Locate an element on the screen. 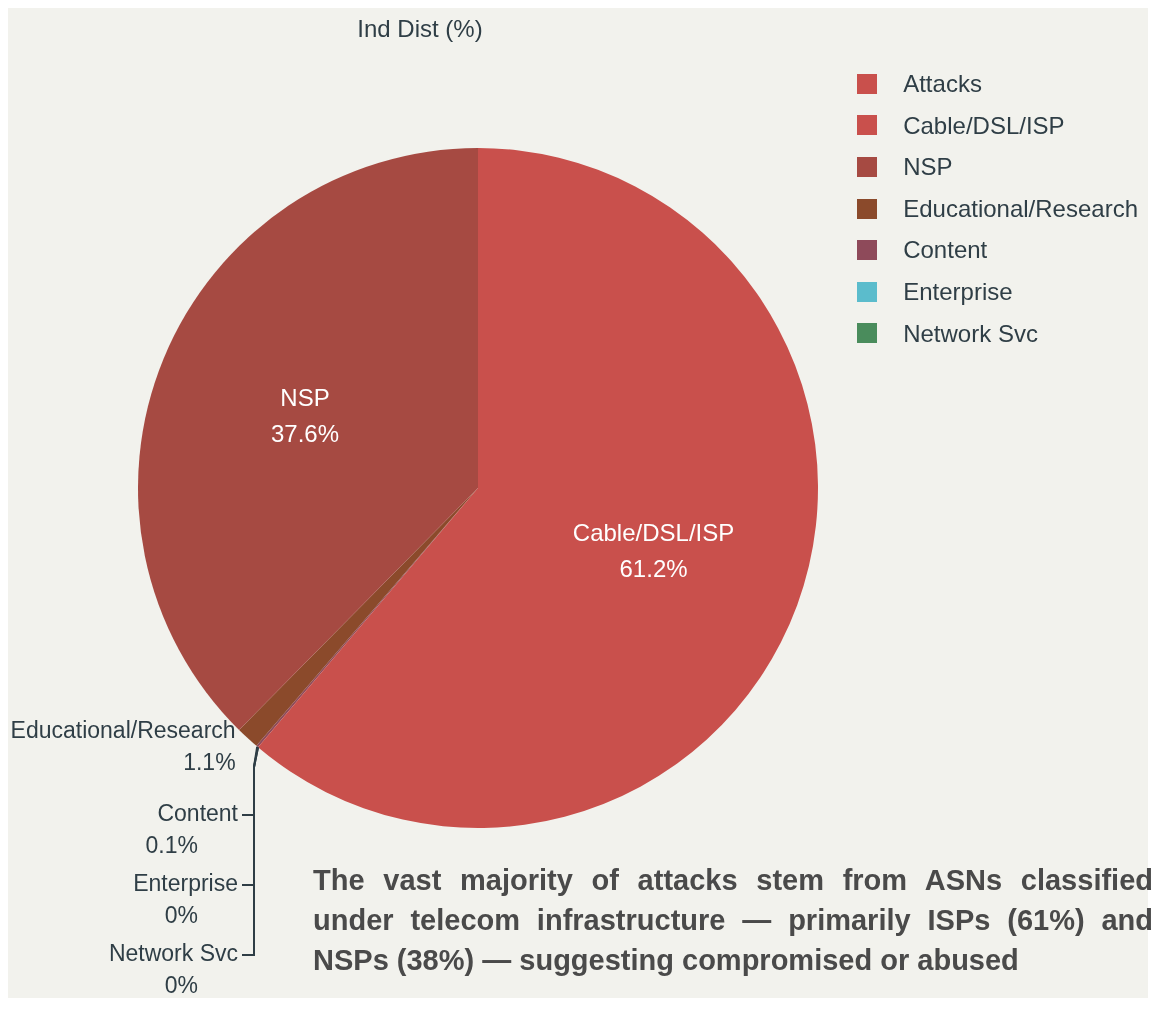  slice-label: Educational/Research is located at coordinates (123, 730).